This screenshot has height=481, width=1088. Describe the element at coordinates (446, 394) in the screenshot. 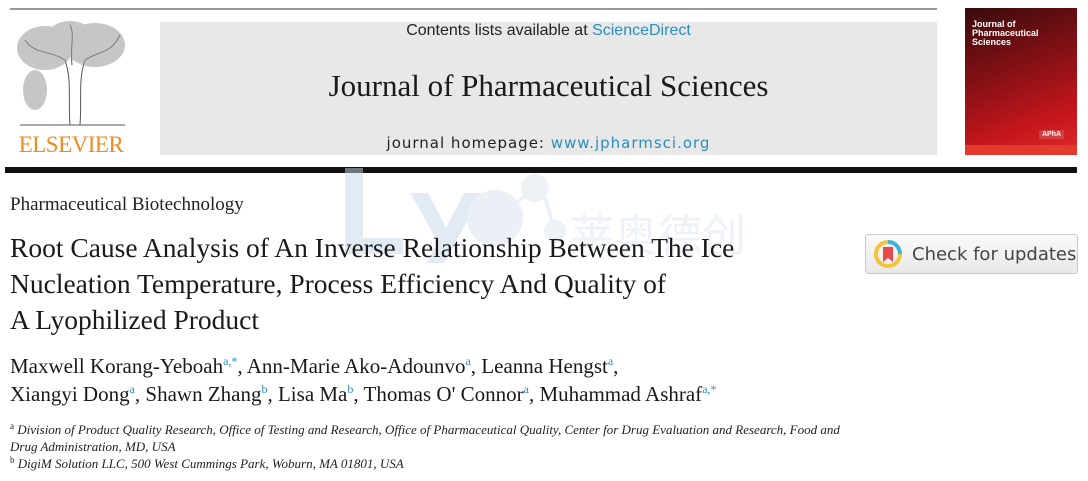

I see `author: Thomas O' Connora` at that location.